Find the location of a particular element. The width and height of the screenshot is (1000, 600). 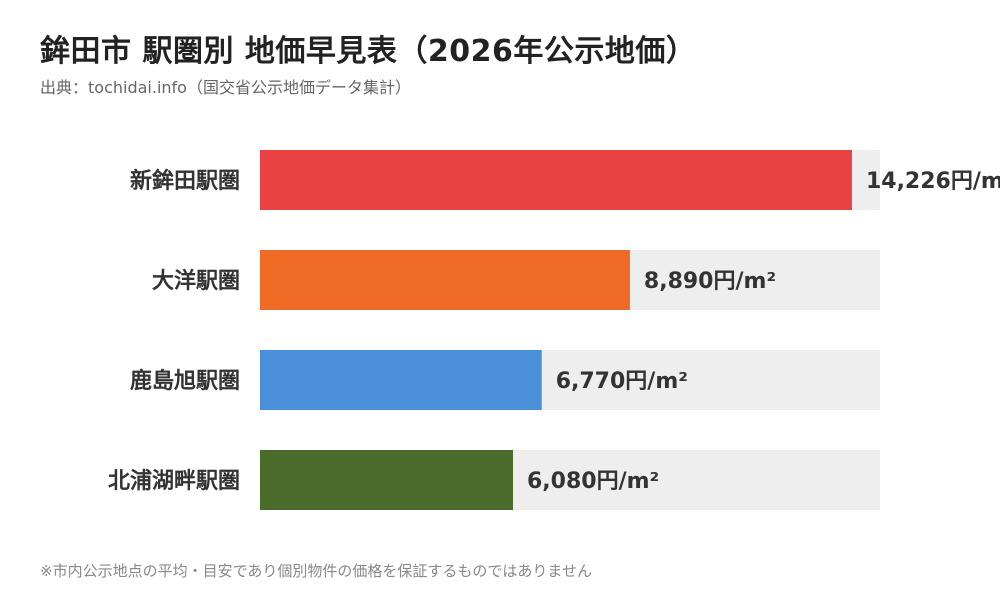

value-label: 14,226円/m² is located at coordinates (933, 181).